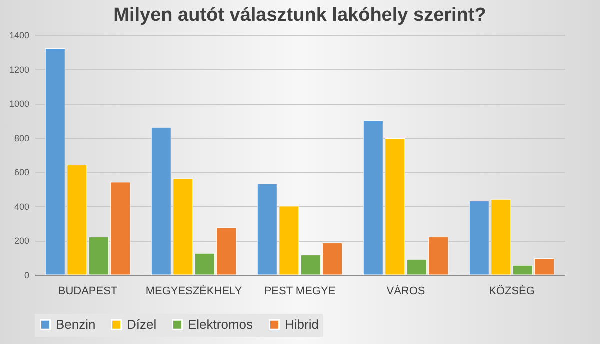 The image size is (600, 344). I want to click on y-tick-label: 400, so click(22, 207).